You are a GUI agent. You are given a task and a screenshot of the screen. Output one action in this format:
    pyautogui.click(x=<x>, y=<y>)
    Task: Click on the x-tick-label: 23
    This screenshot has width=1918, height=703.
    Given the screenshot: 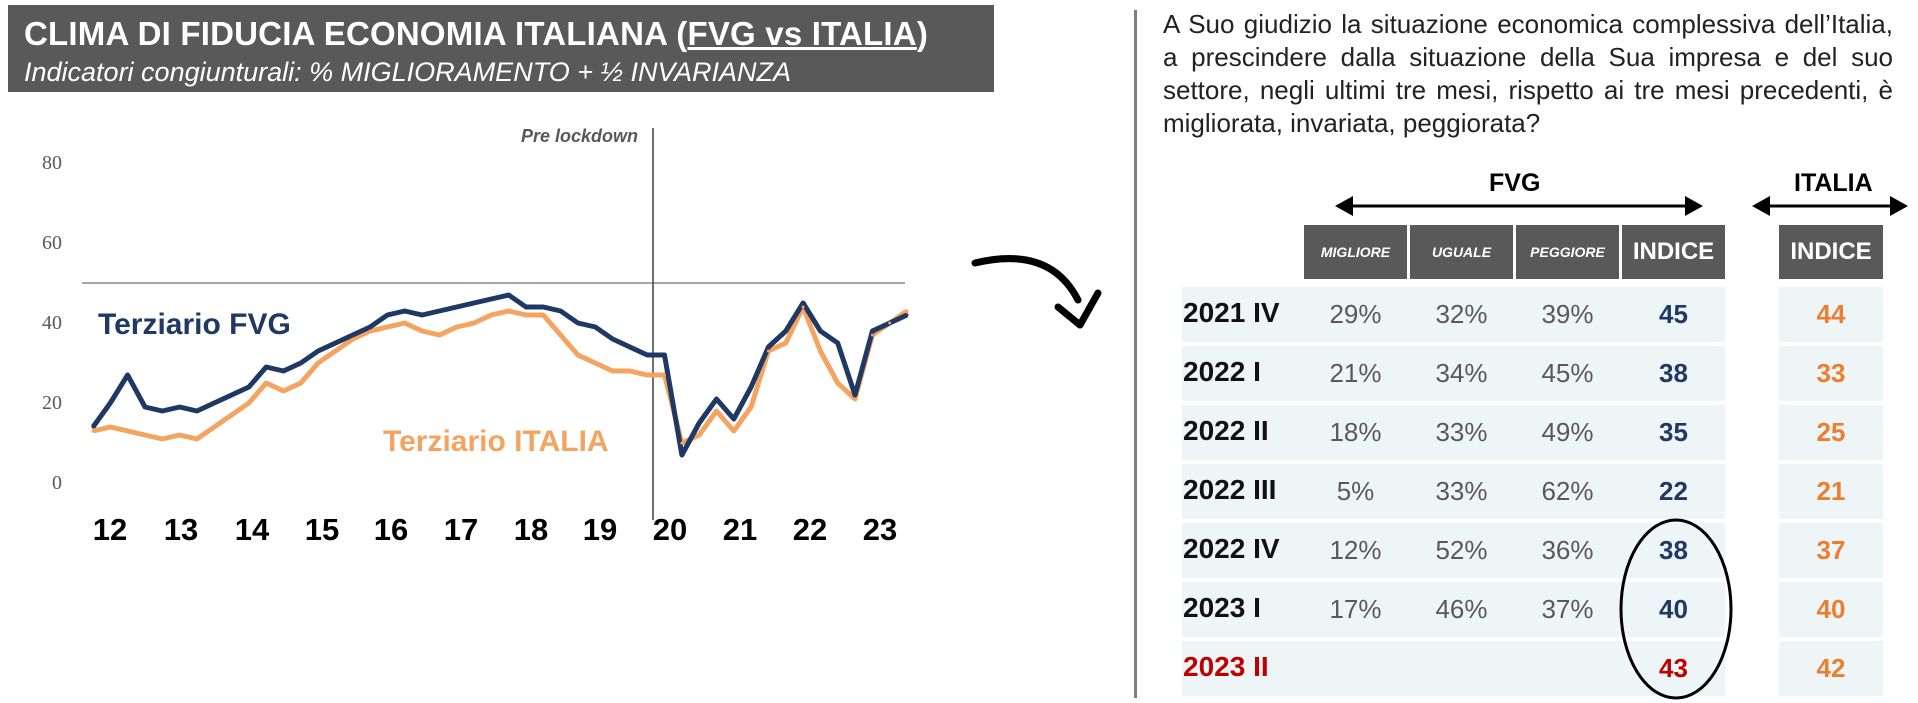 What is the action you would take?
    pyautogui.click(x=880, y=529)
    